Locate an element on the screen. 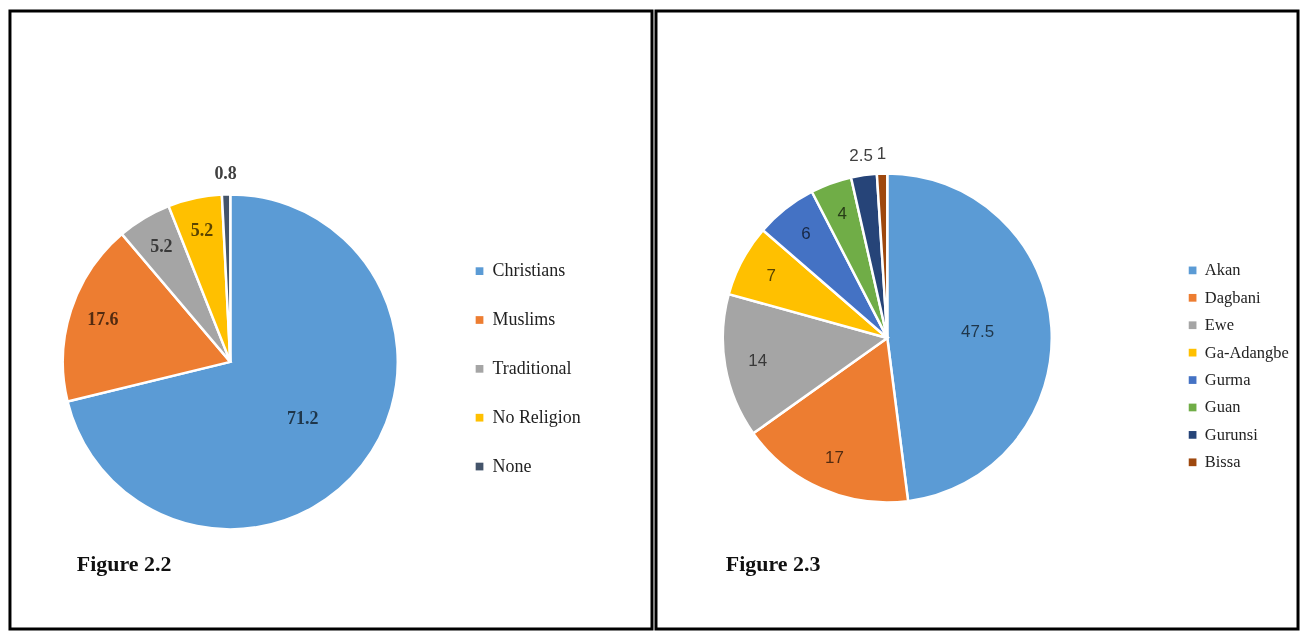 This screenshot has width=1304, height=635. legend-label: Guan is located at coordinates (1222, 407).